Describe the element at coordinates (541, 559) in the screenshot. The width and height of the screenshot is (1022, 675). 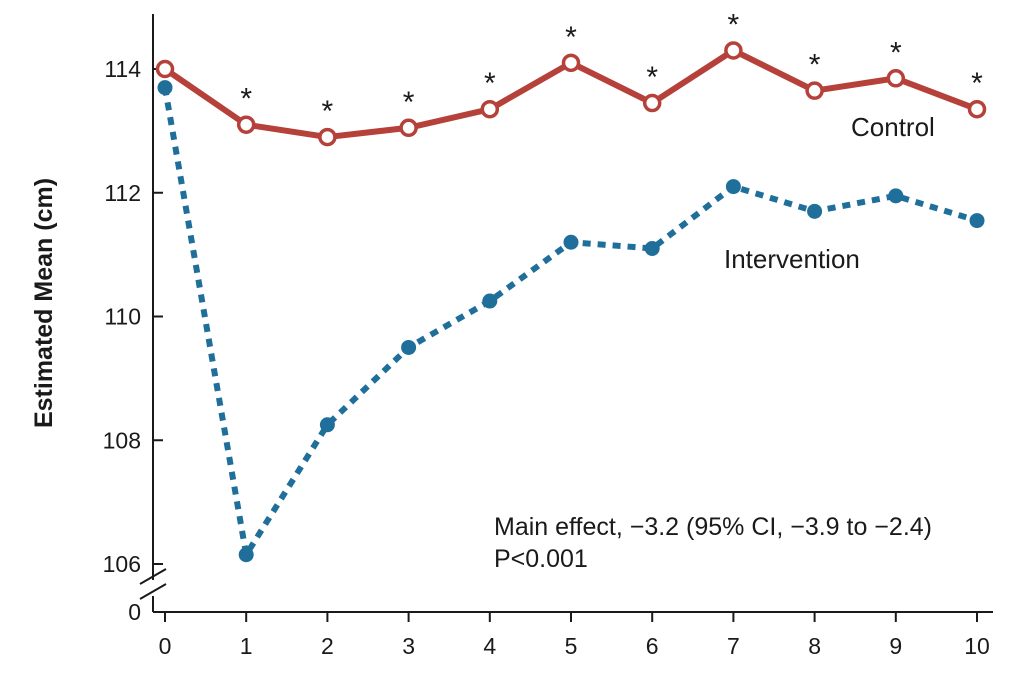
I see `annotation-p-value: P<0.001` at that location.